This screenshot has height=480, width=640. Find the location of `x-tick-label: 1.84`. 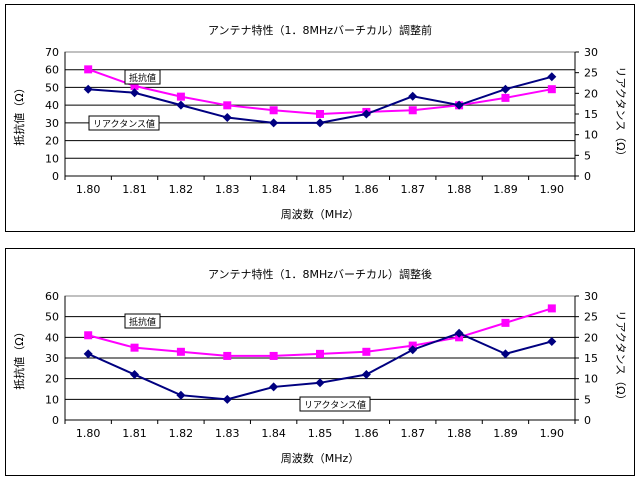

x-tick-label: 1.84 is located at coordinates (273, 189).